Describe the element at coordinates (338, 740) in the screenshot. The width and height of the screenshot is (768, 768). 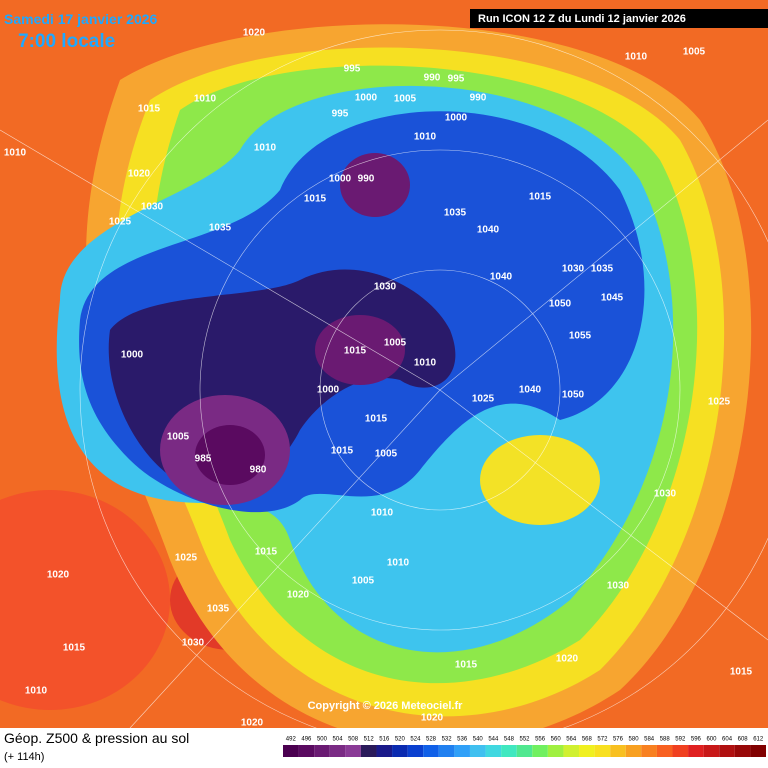
I see `legend-label: 504` at that location.